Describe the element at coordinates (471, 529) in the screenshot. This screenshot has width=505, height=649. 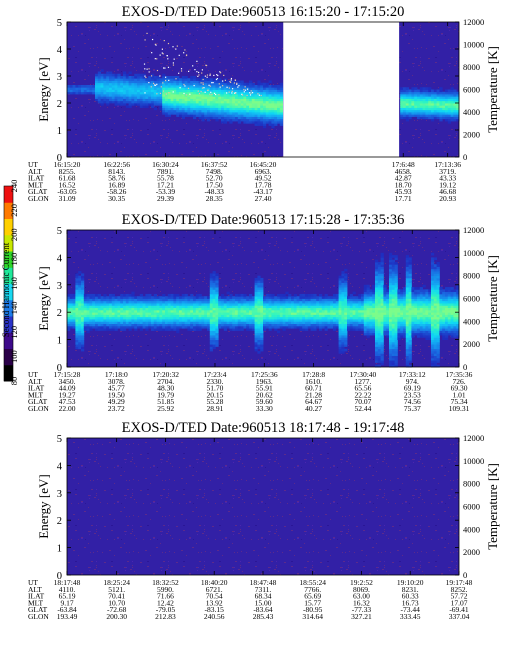
I see `y2-tick-label: 4000` at that location.